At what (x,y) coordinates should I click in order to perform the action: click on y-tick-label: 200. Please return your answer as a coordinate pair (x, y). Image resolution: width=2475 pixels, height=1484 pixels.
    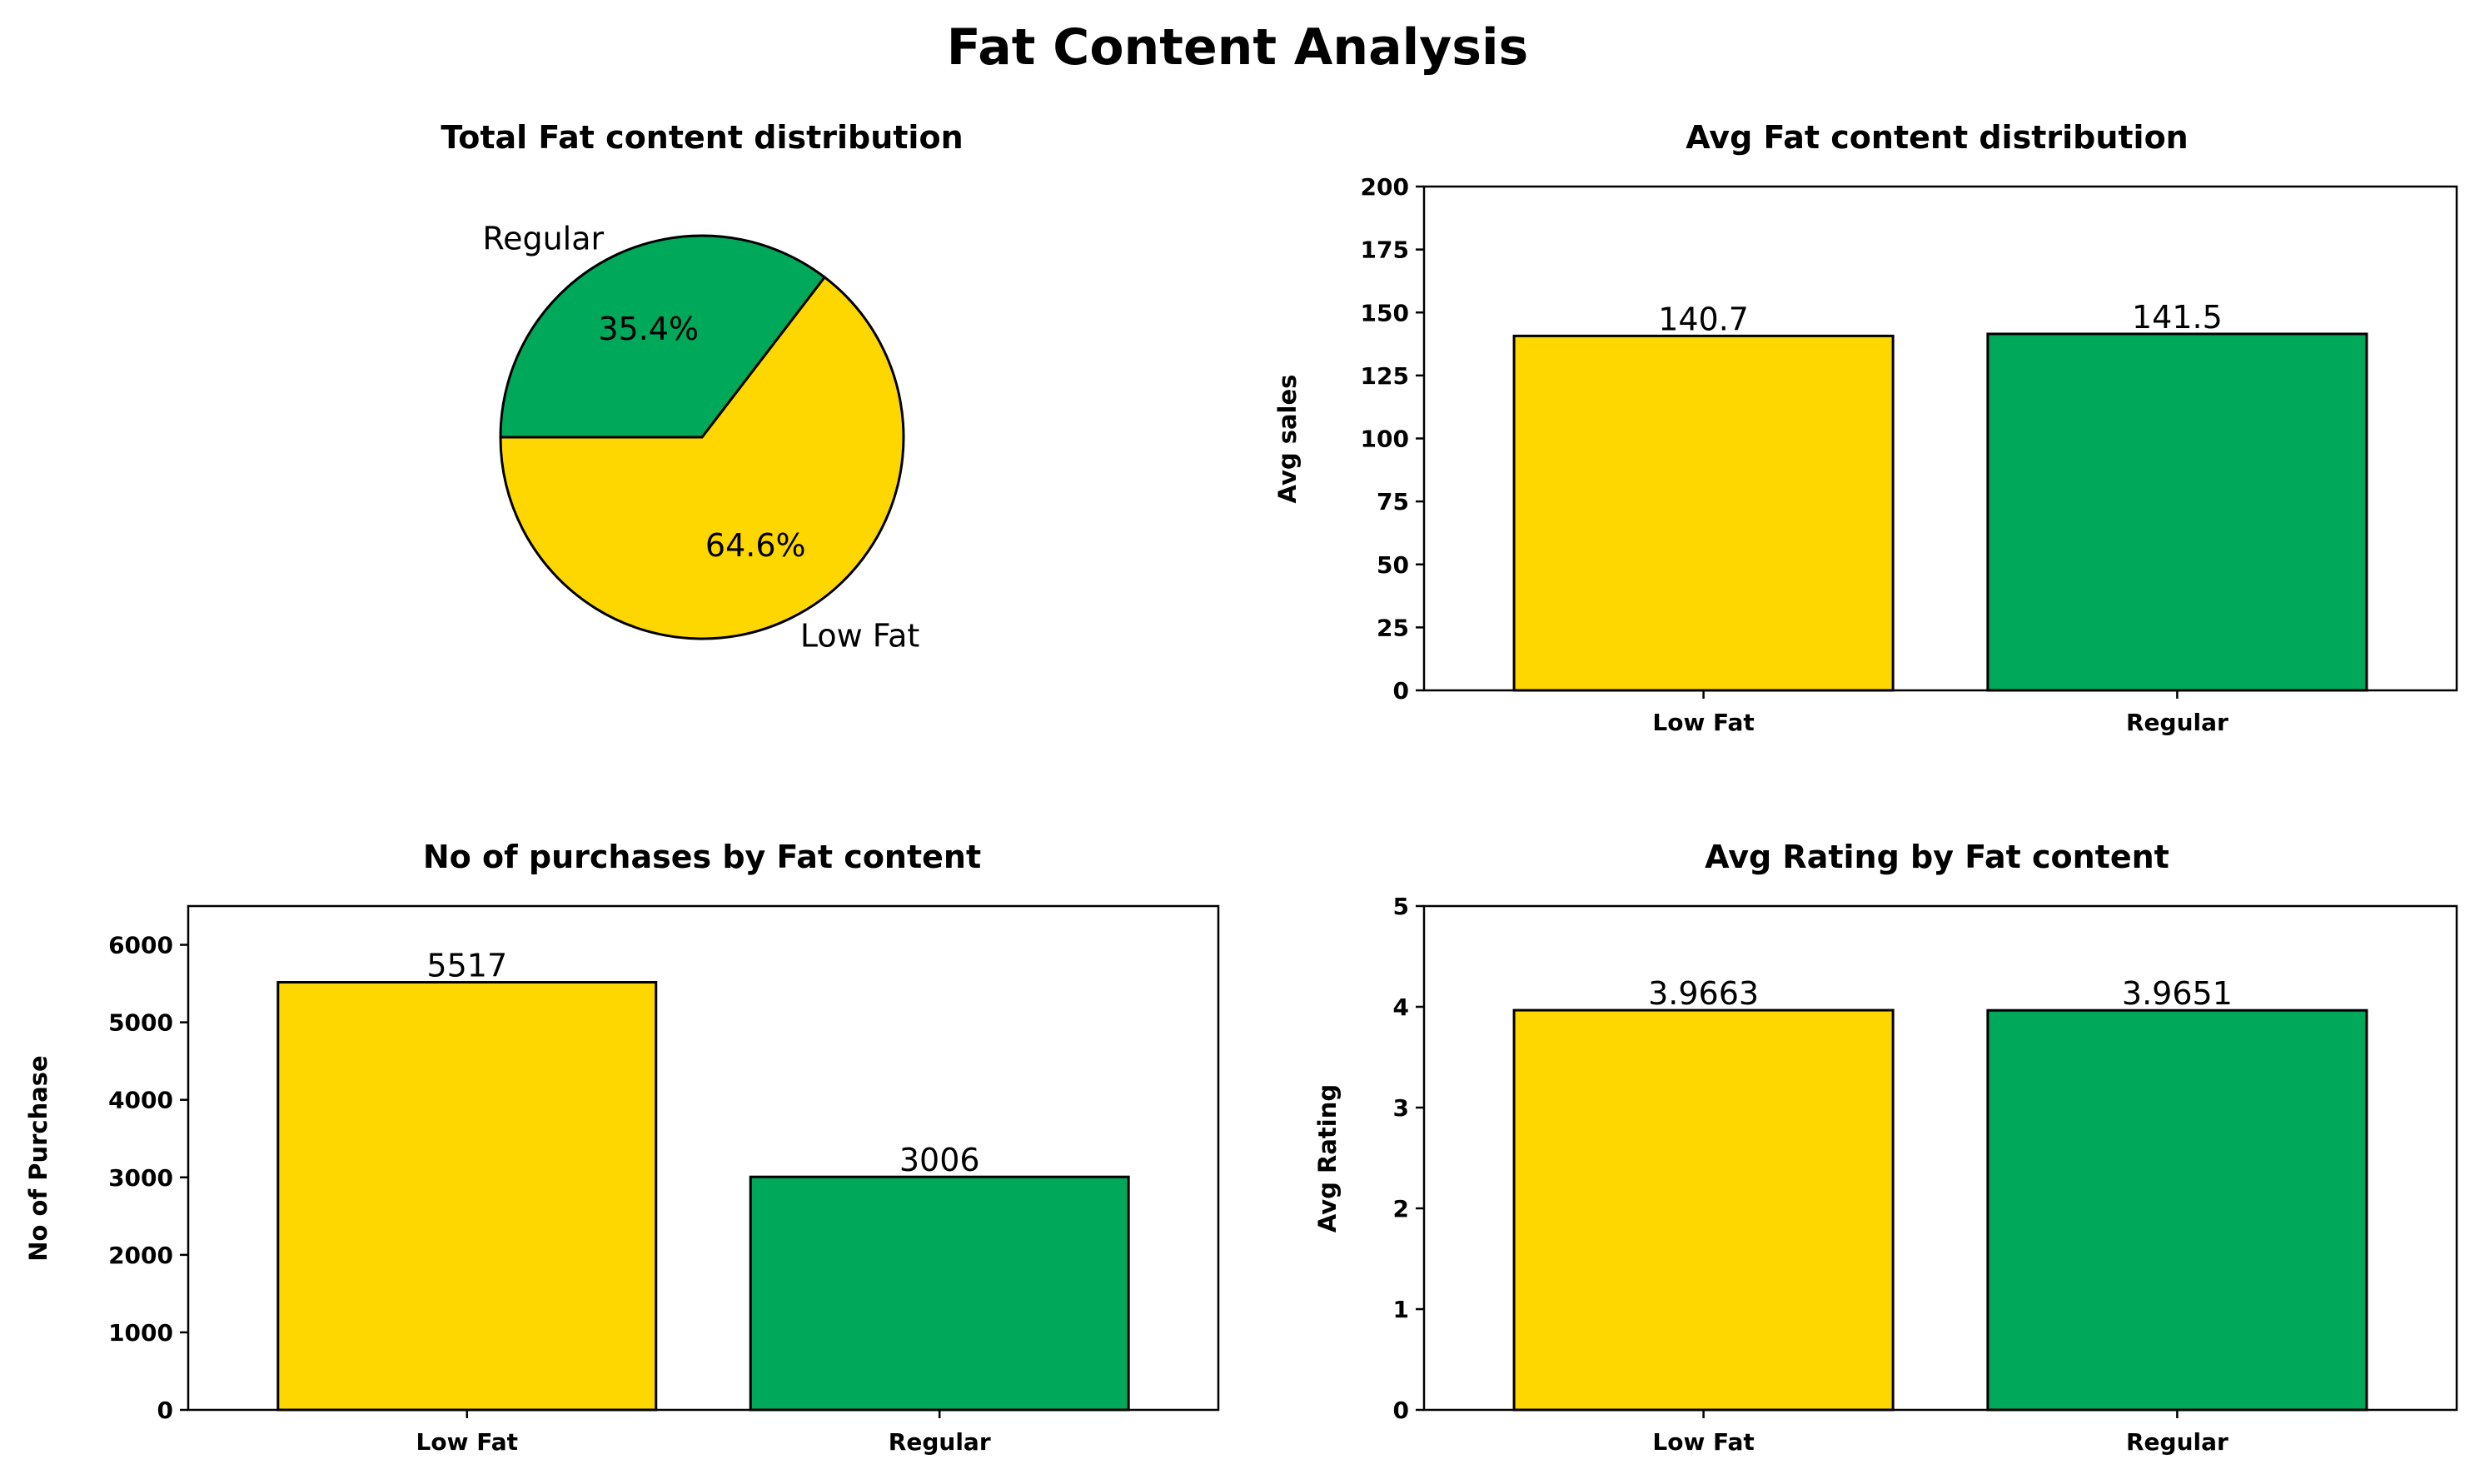
    Looking at the image, I should click on (1385, 187).